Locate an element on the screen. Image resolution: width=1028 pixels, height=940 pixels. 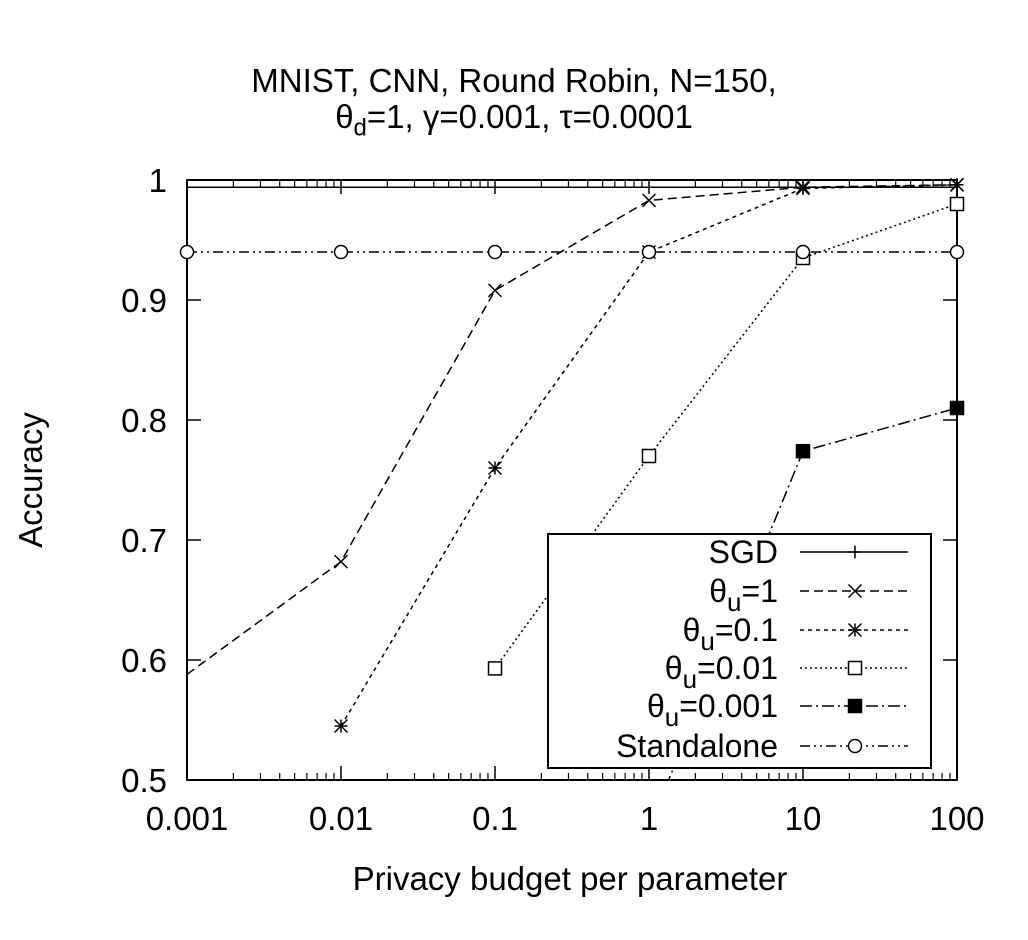
chart-title-line2: θd=1, γ=0.001, τ=0.0001 is located at coordinates (514, 120).